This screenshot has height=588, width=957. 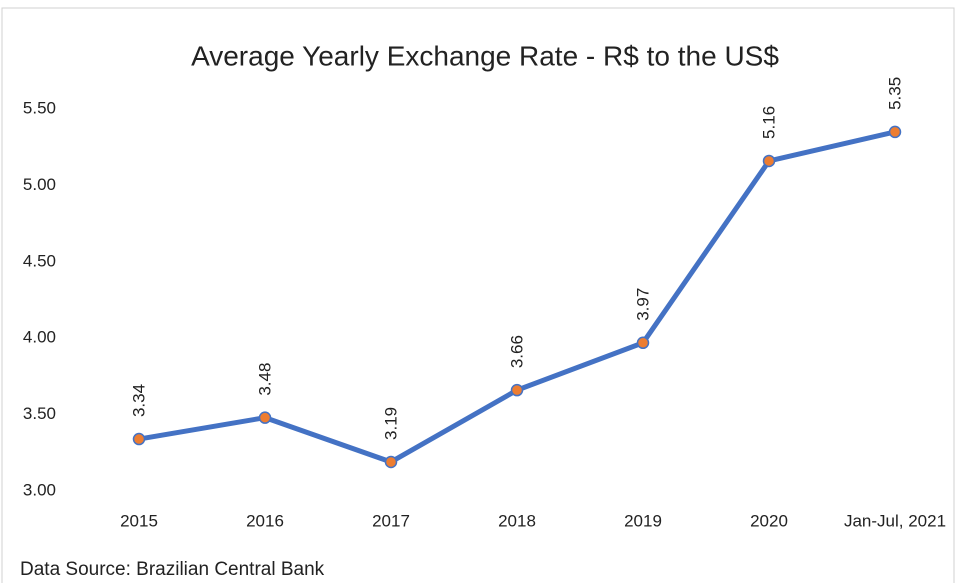 I want to click on data-label: 5.35, so click(x=894, y=93).